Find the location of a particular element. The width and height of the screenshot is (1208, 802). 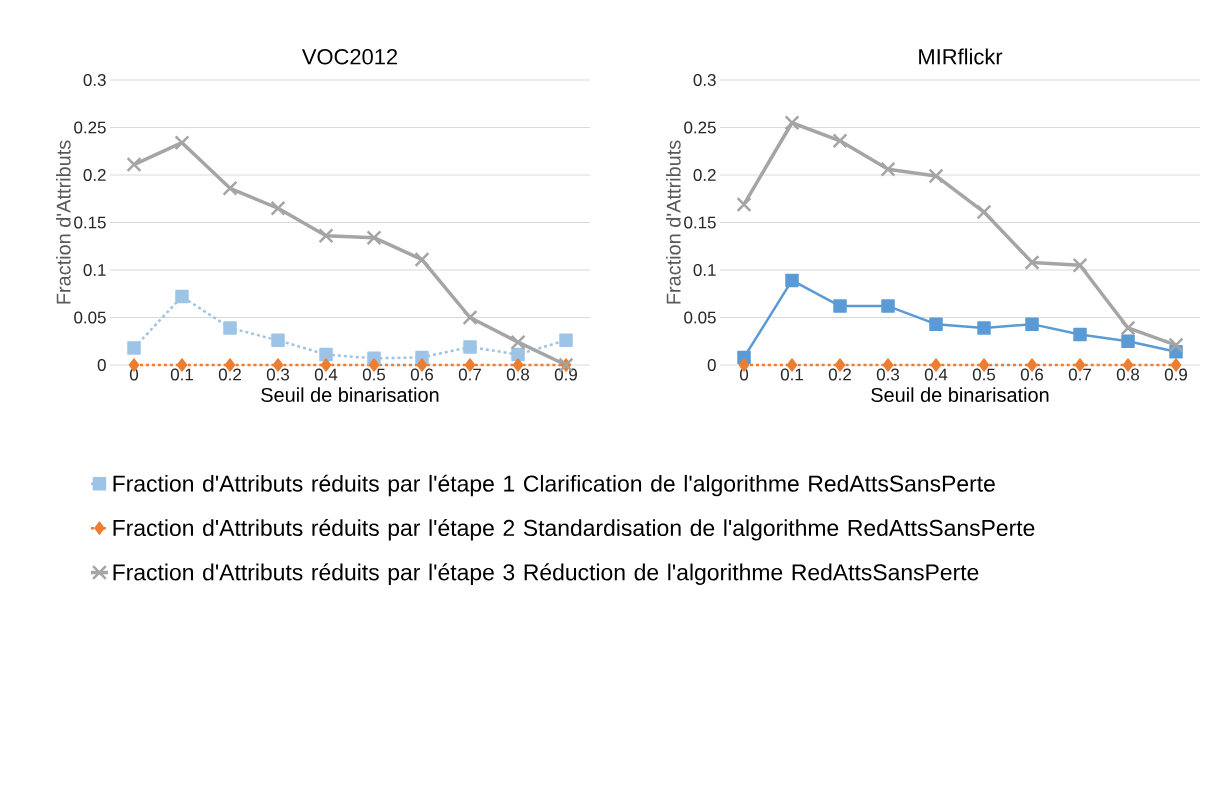

legend-label: Fraction d'Attributs réduits par l'étape 1 Clarification de l'algorithme RedAttsSansPerte is located at coordinates (554, 485).